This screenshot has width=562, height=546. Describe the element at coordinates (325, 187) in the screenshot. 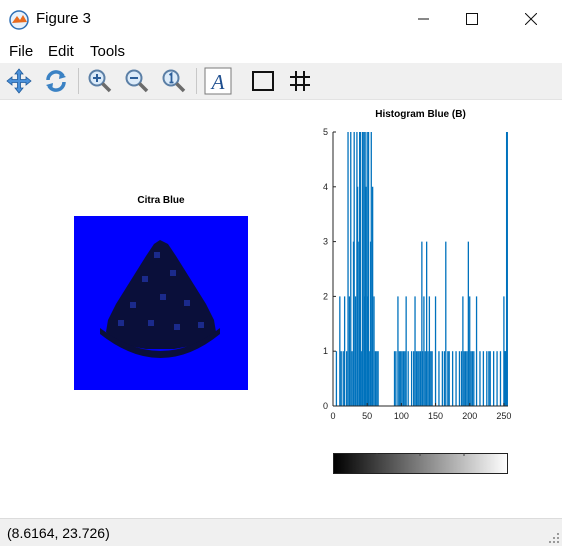

I see `y-tick-label: 4` at that location.